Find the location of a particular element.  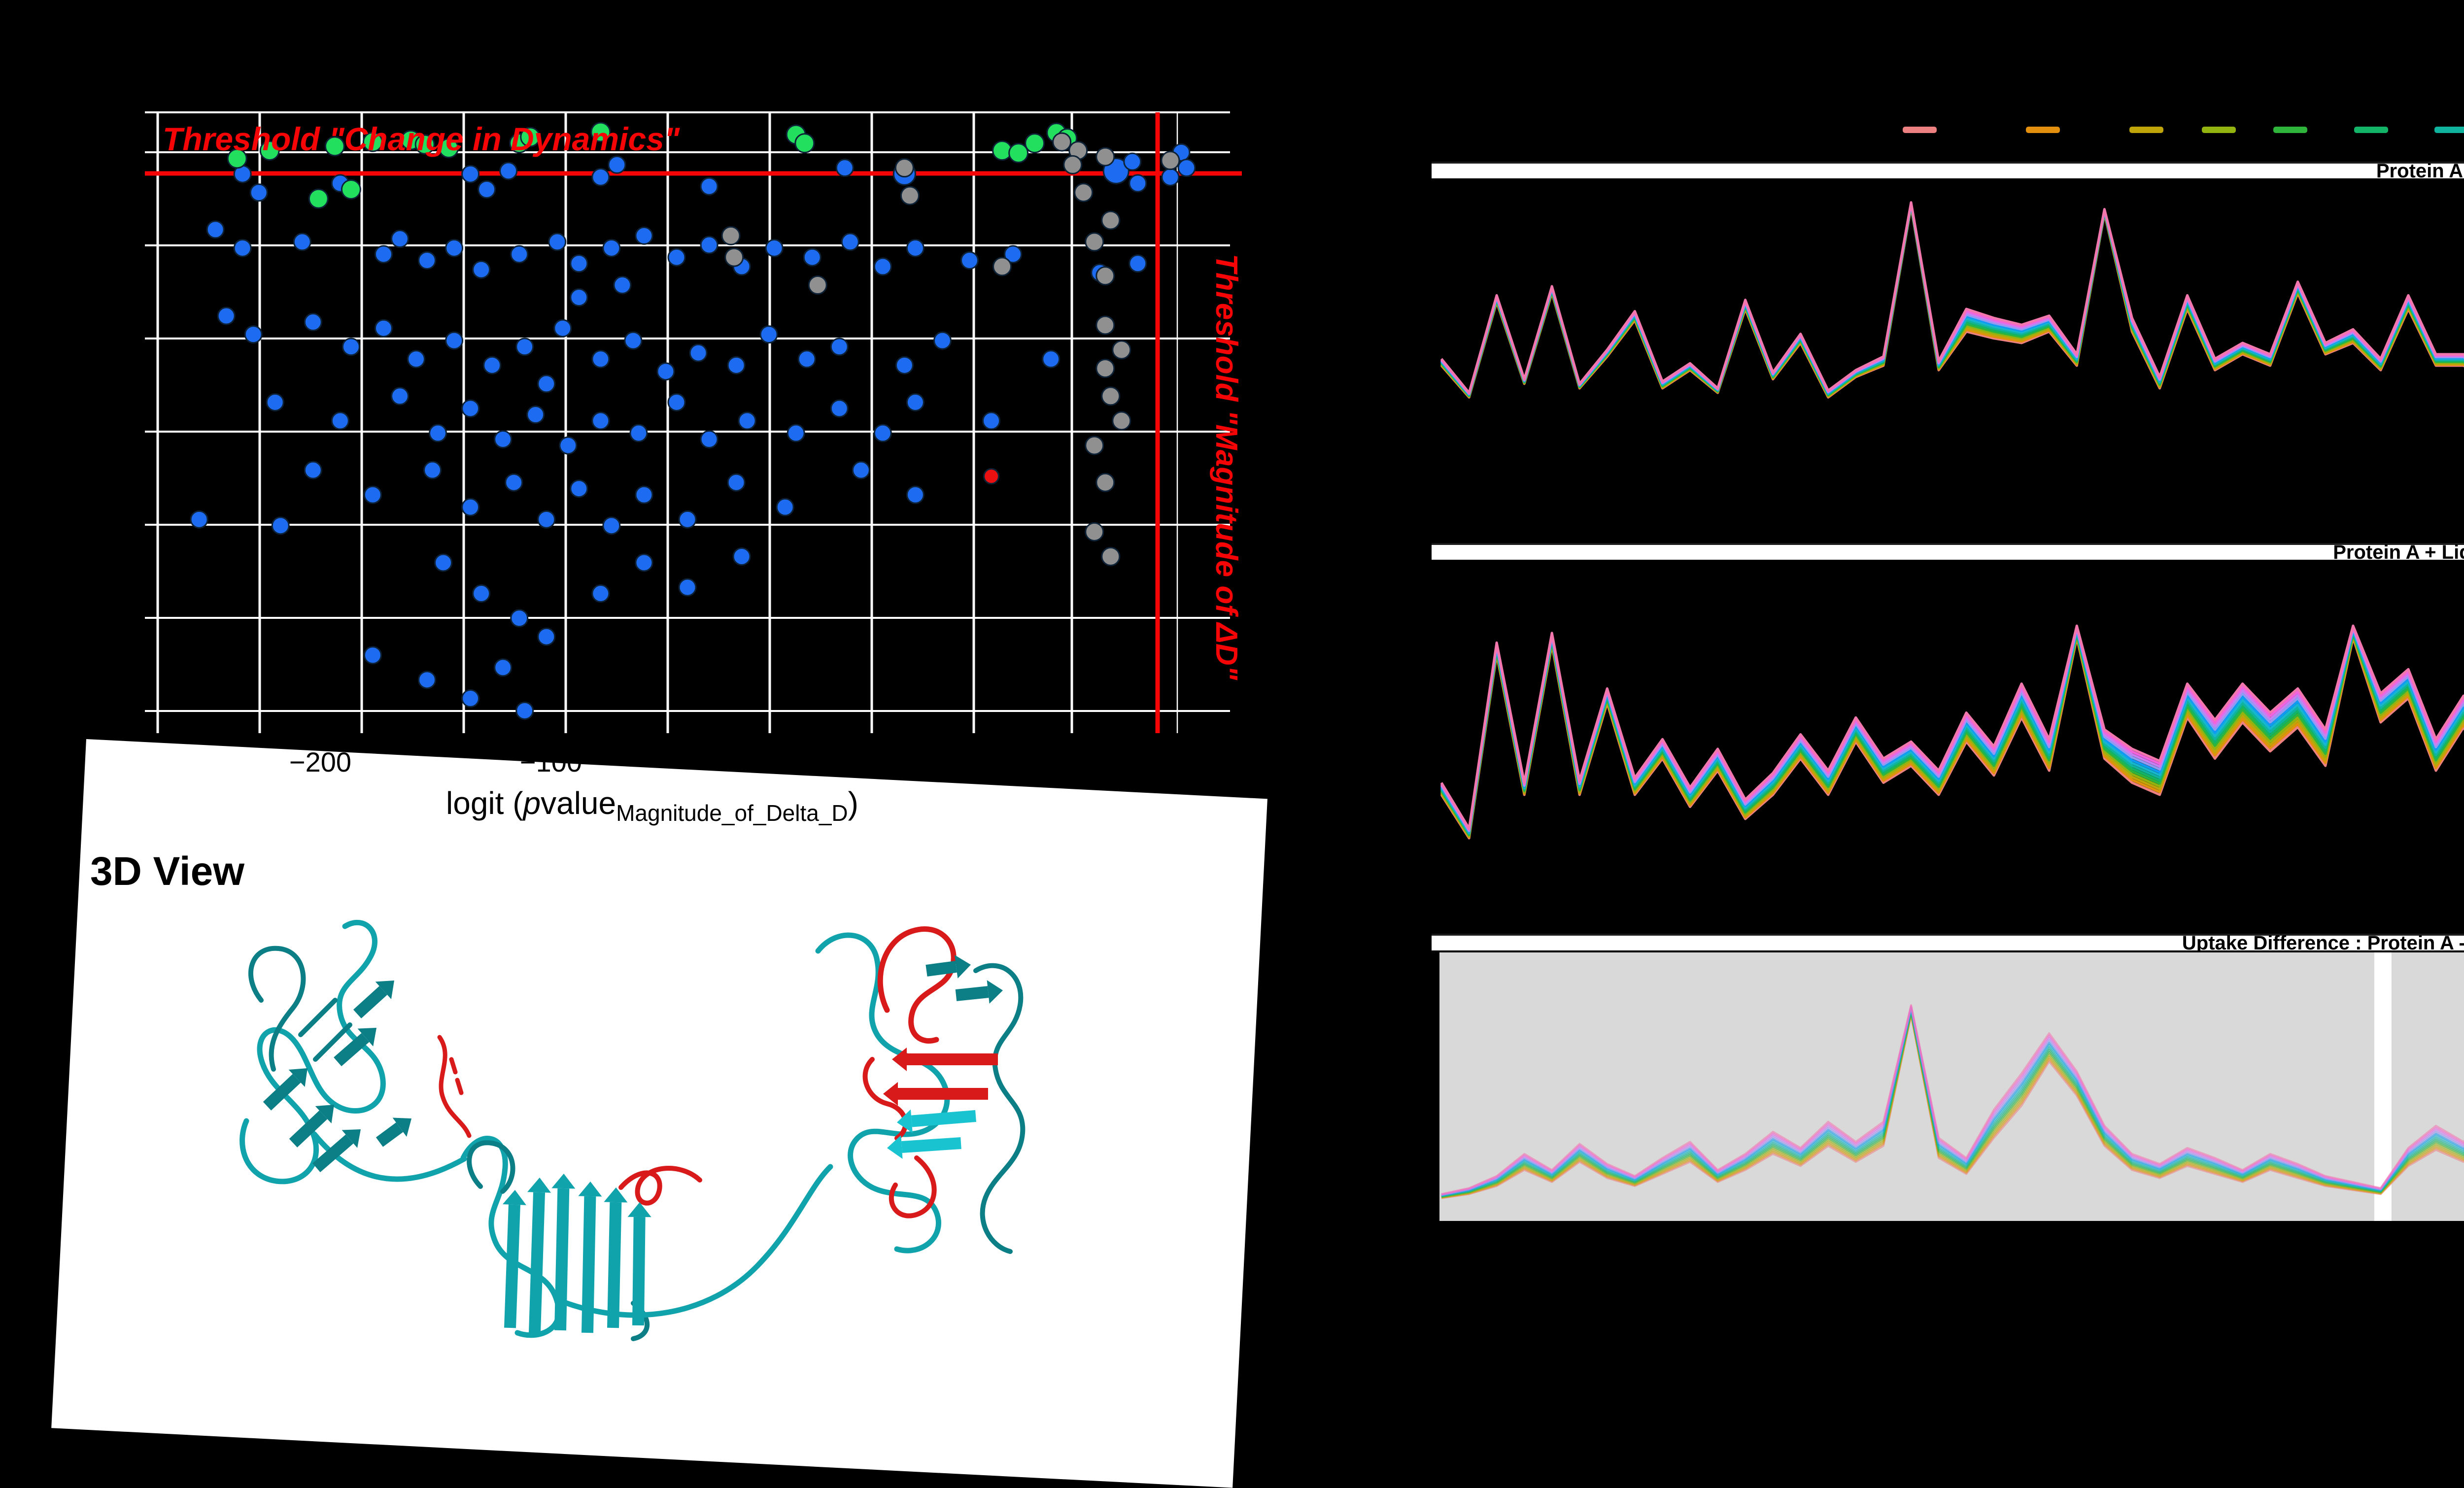

protein-structure-3d is located at coordinates (621, 1126).